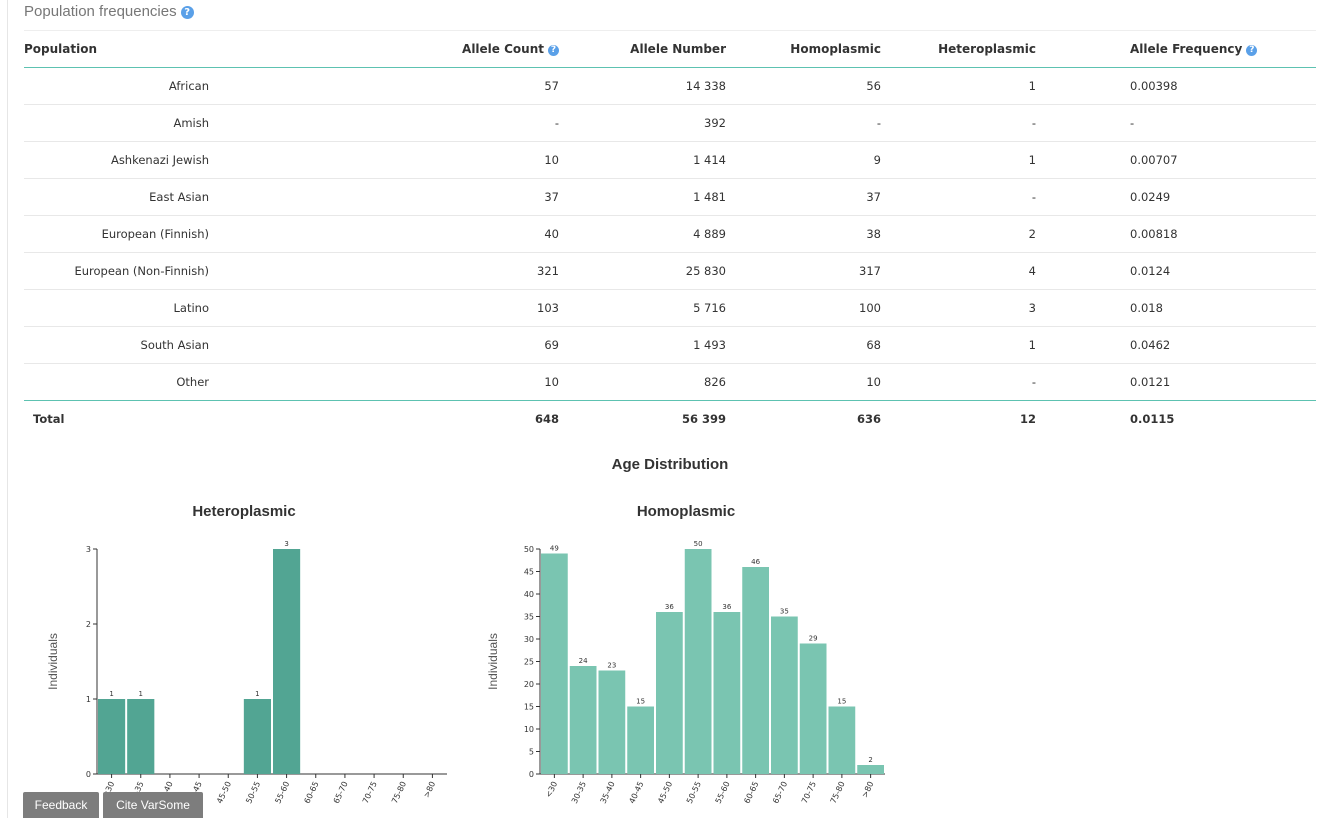 The height and width of the screenshot is (818, 1320). Describe the element at coordinates (1176, 123) in the screenshot. I see `cell-allele-frequency: -` at that location.